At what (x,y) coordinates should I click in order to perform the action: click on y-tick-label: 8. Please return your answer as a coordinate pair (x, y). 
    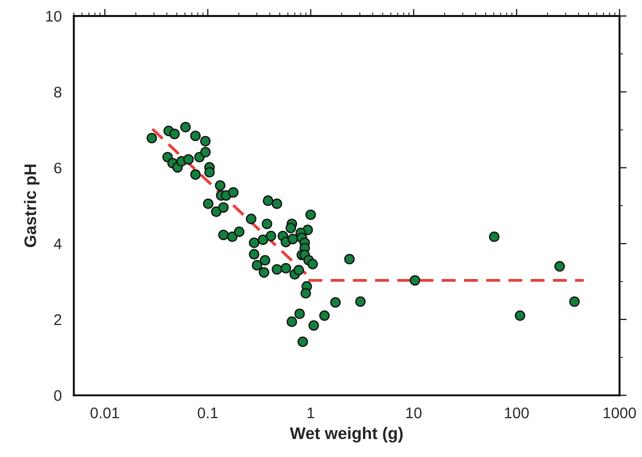
    Looking at the image, I should click on (58, 92).